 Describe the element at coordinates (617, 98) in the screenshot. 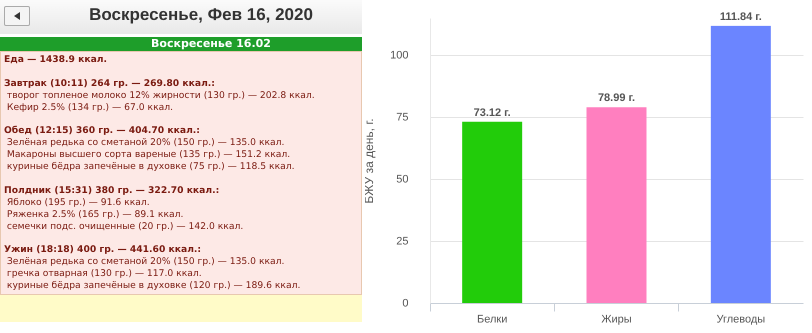

I see `data-label: 78.99 г.` at that location.